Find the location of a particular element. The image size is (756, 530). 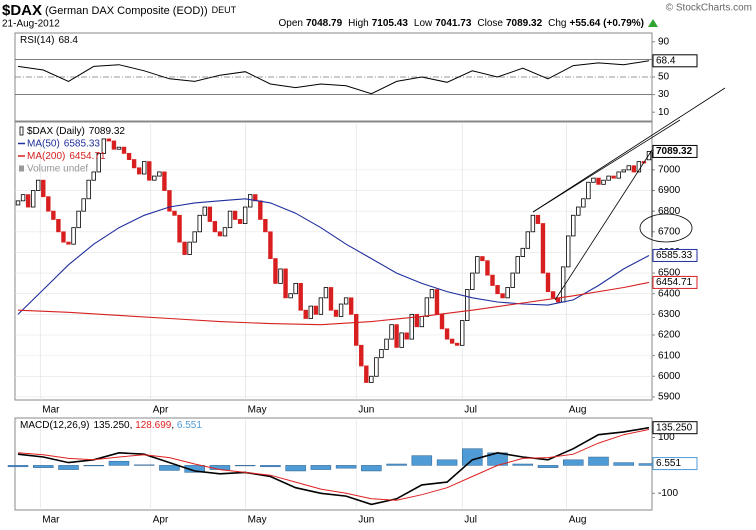

y-tick-label: 5900 is located at coordinates (669, 397).